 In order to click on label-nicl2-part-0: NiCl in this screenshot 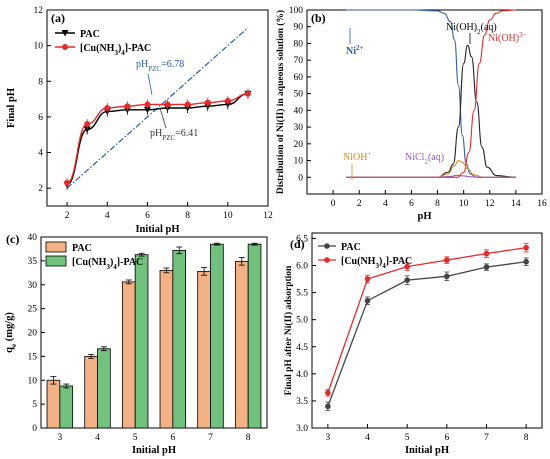, I will do `click(415, 157)`.